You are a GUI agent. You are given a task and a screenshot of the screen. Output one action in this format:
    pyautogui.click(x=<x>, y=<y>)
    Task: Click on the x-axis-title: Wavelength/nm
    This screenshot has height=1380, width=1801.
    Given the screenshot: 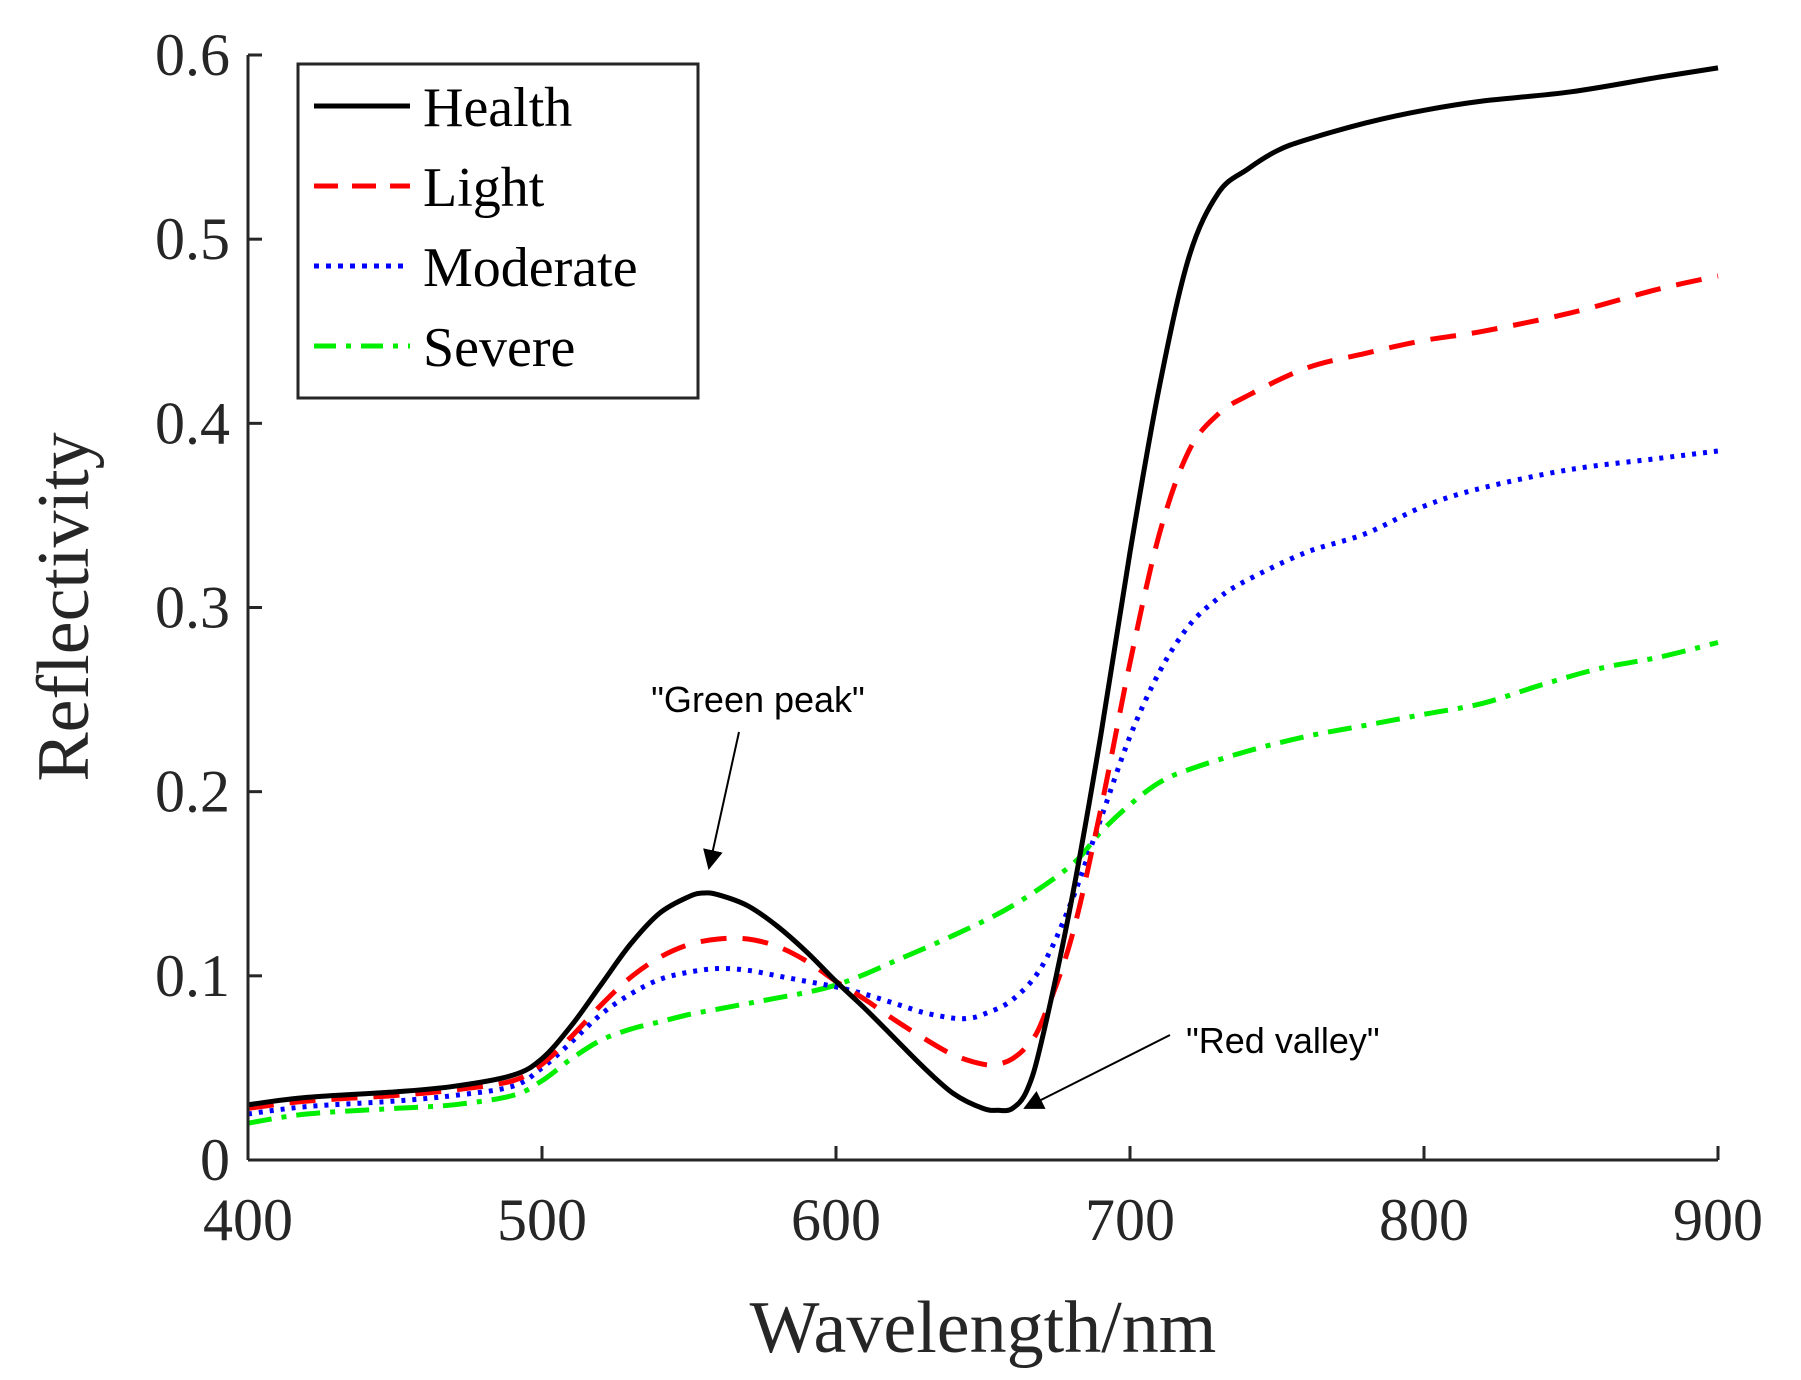 What is the action you would take?
    pyautogui.click(x=983, y=1328)
    